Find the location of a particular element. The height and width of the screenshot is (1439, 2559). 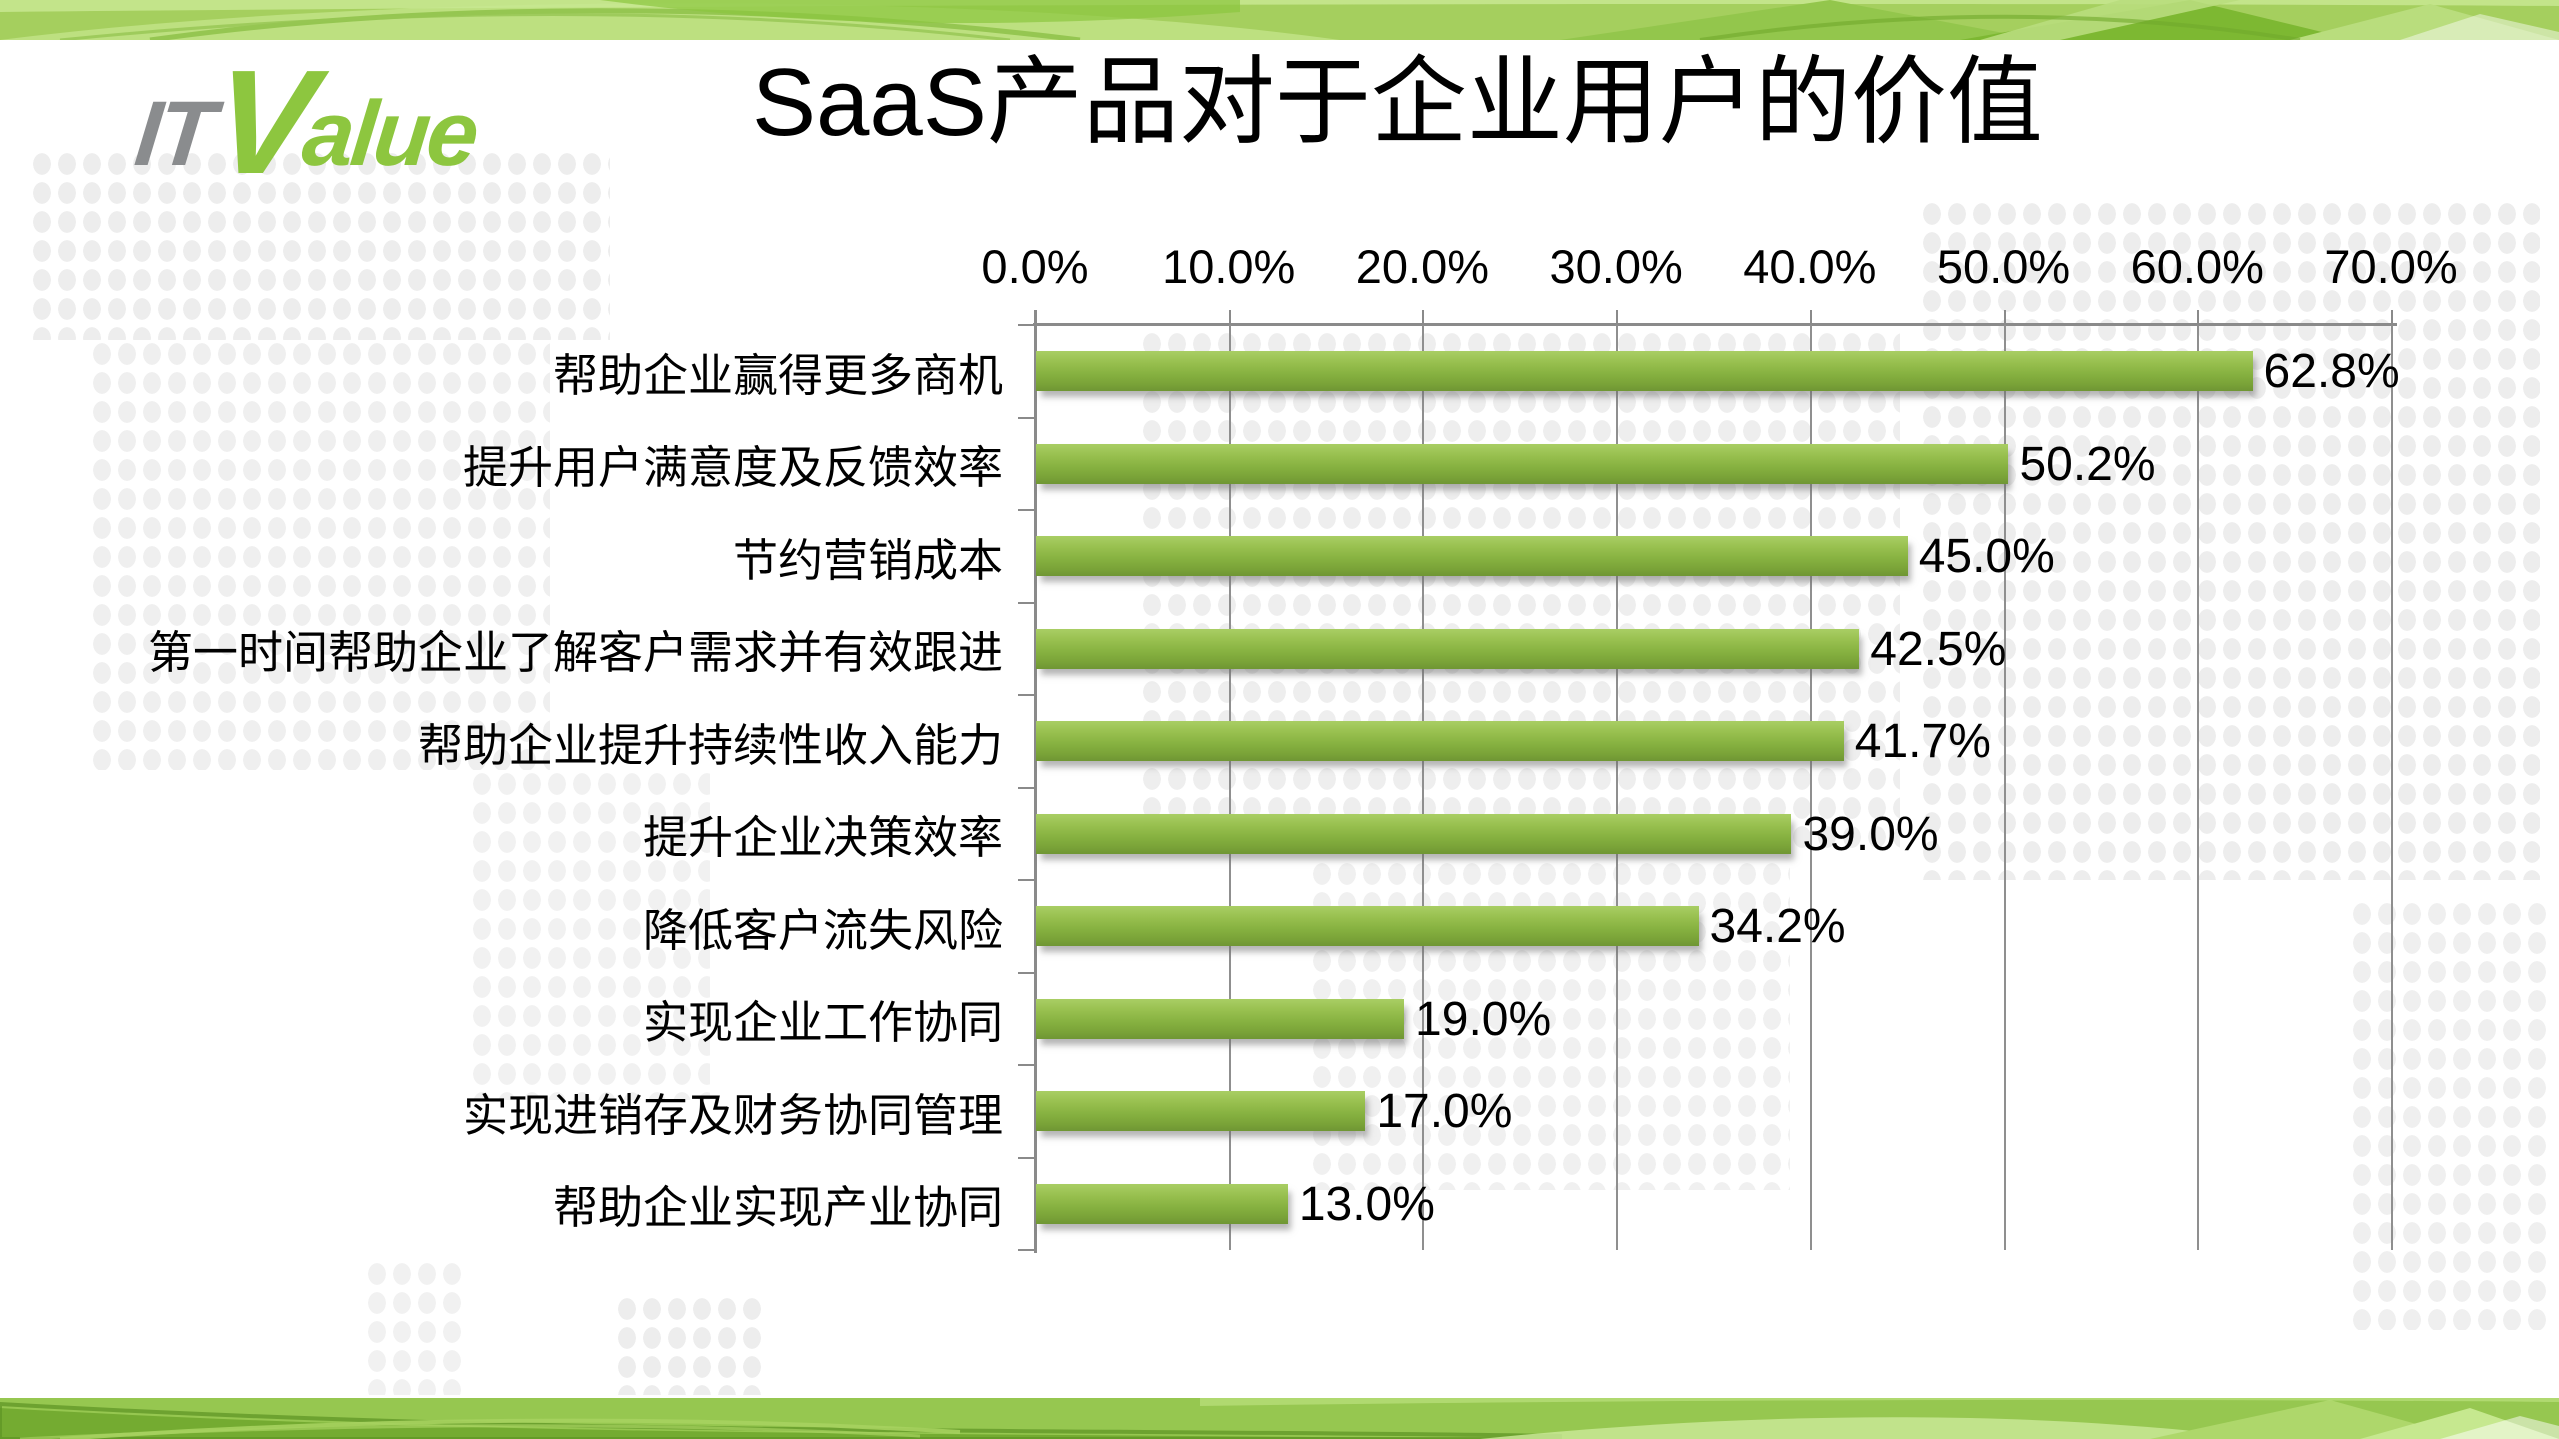

value-label: 62.8% is located at coordinates (2331, 371).